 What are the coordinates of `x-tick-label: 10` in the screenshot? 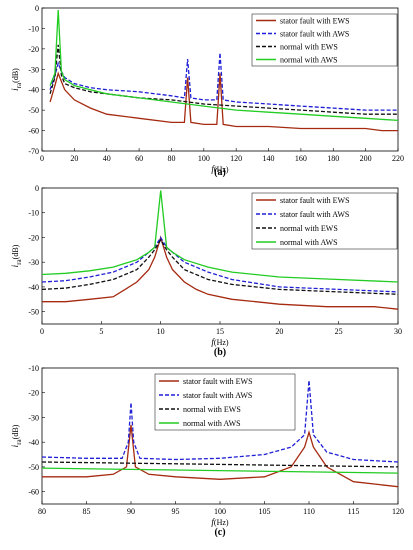 It's located at (161, 331).